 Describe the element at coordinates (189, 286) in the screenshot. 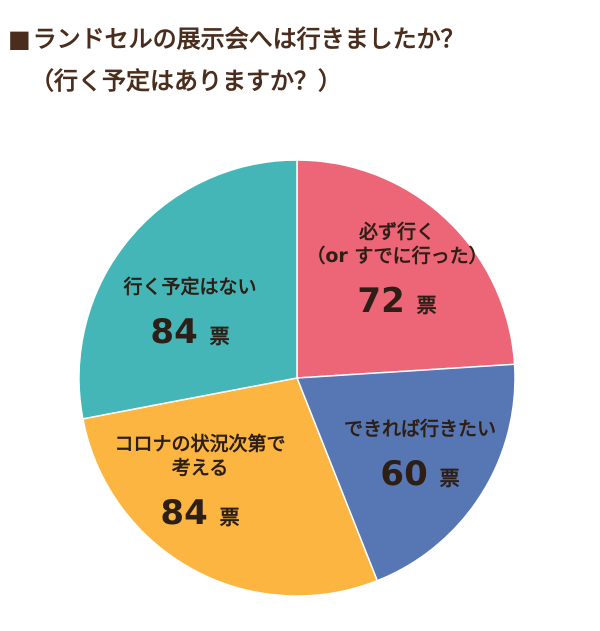

I see `slice-label-3-line-0: 行く予定はない` at that location.